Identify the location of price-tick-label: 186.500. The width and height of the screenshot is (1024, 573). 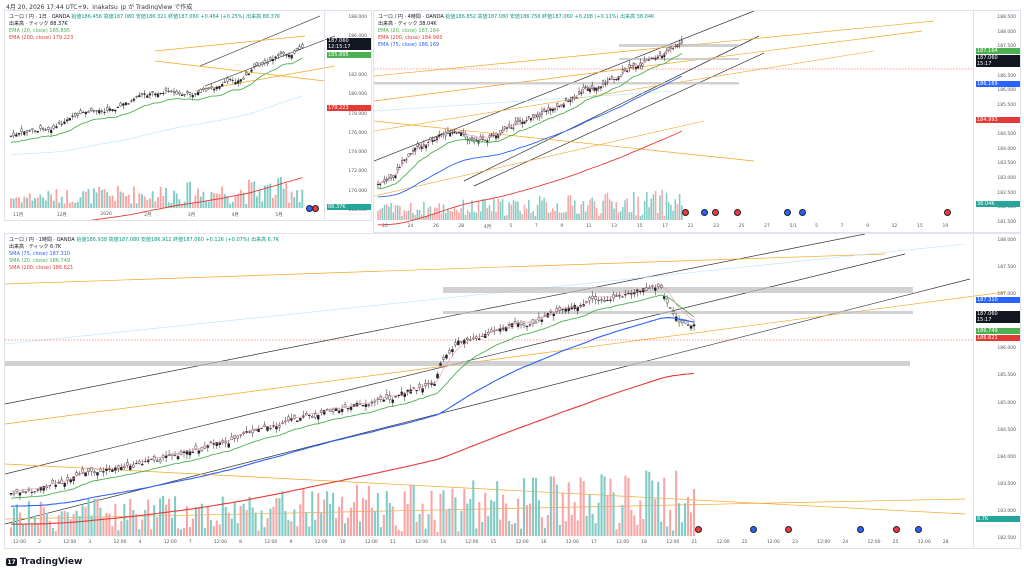
(1006, 76).